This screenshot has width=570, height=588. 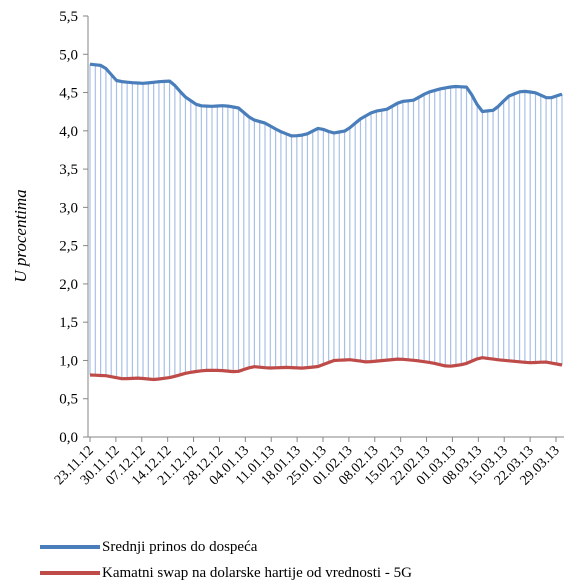 I want to click on legend-swatch-swap, so click(x=70, y=573).